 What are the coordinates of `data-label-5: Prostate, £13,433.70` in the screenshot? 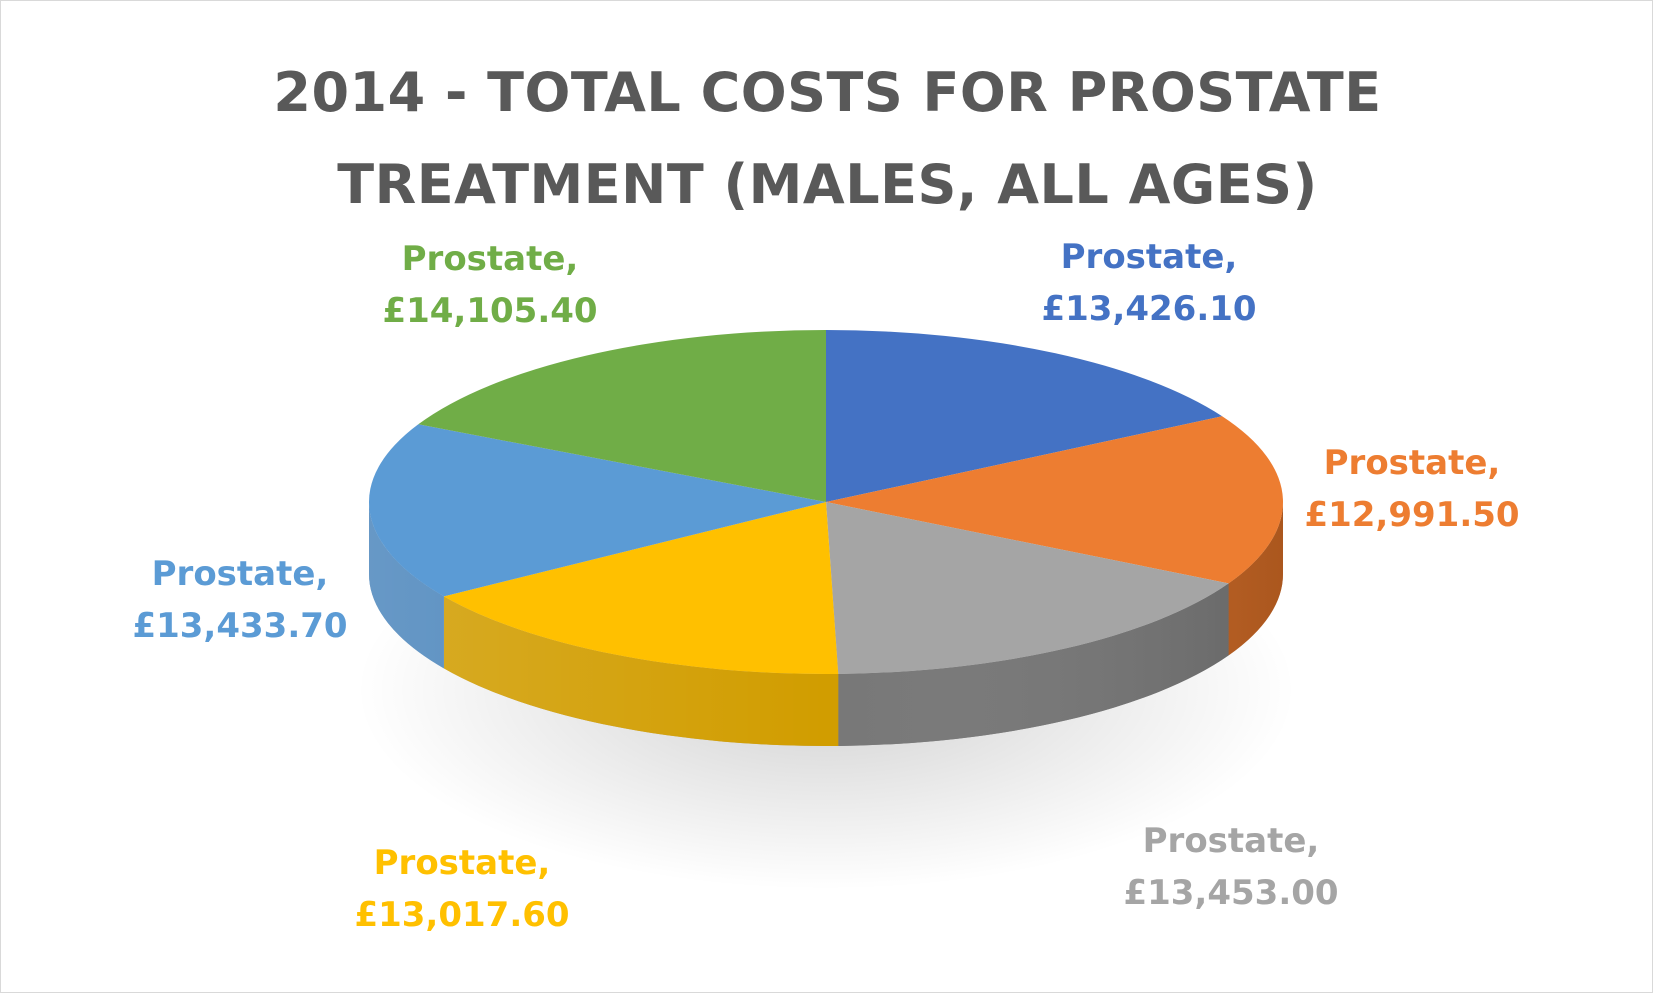 It's located at (239, 600).